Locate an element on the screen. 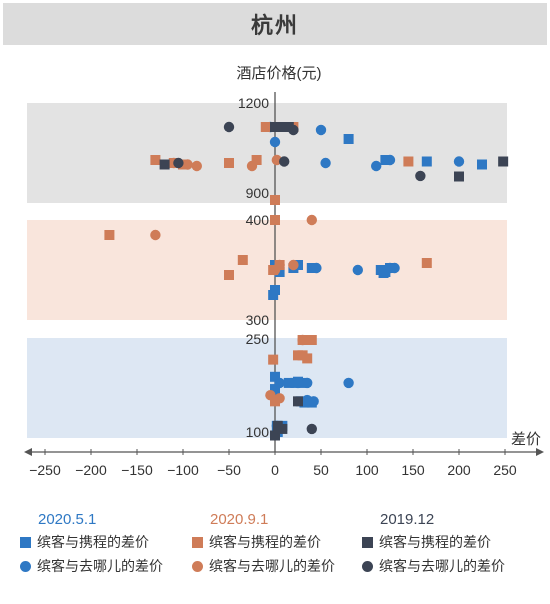 The image size is (550, 604). chart-title-bar: 杭州 is located at coordinates (275, 24).